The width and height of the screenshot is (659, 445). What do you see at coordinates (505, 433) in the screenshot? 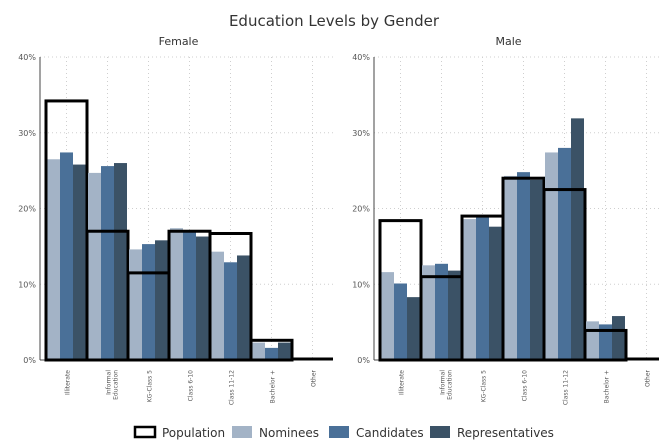
I see `legend-label-representatives: Representatives` at bounding box center [505, 433].